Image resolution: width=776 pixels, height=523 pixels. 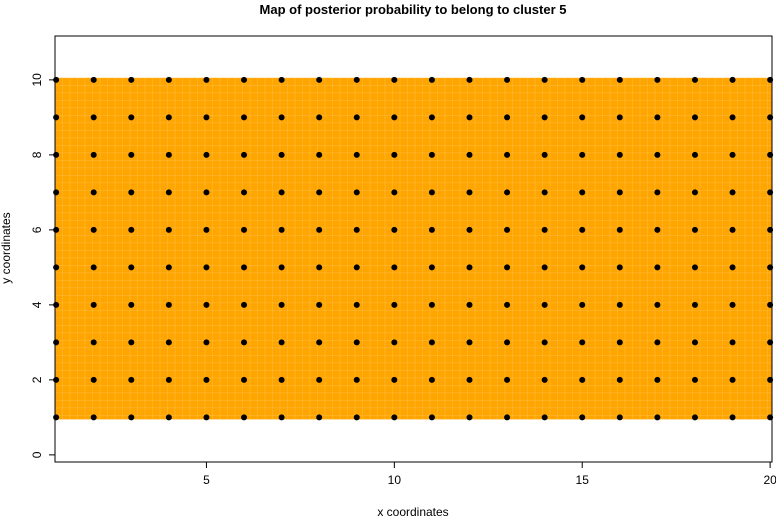 I want to click on x-axis-label: x coordinates, so click(x=412, y=511).